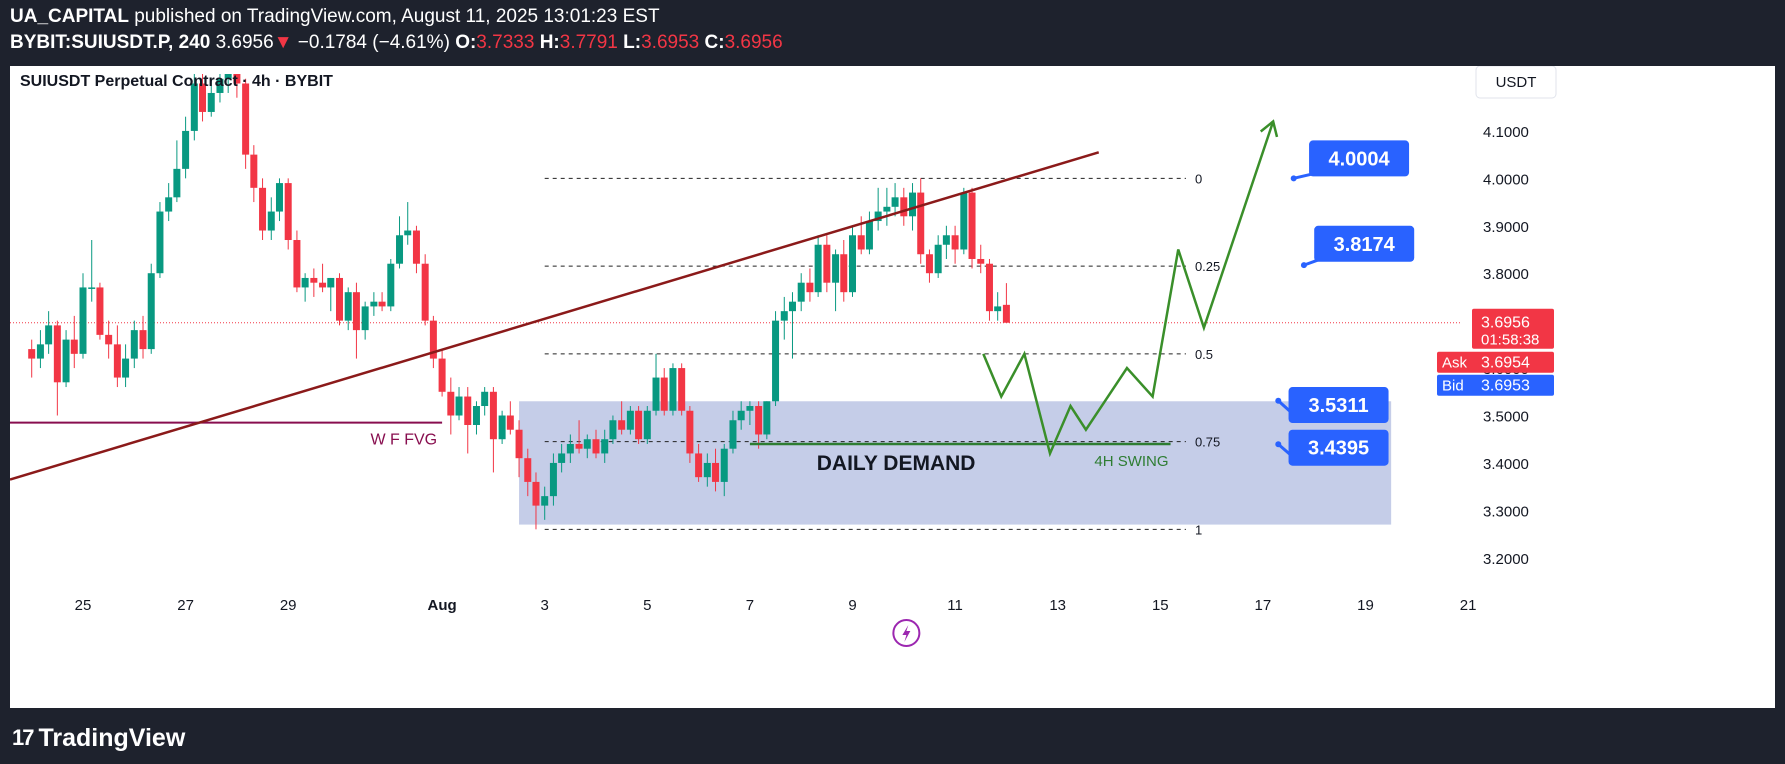 The width and height of the screenshot is (1785, 764). What do you see at coordinates (110, 42) in the screenshot?
I see `symbol-label: BYBIT:SUIUSDT.P, 240` at bounding box center [110, 42].